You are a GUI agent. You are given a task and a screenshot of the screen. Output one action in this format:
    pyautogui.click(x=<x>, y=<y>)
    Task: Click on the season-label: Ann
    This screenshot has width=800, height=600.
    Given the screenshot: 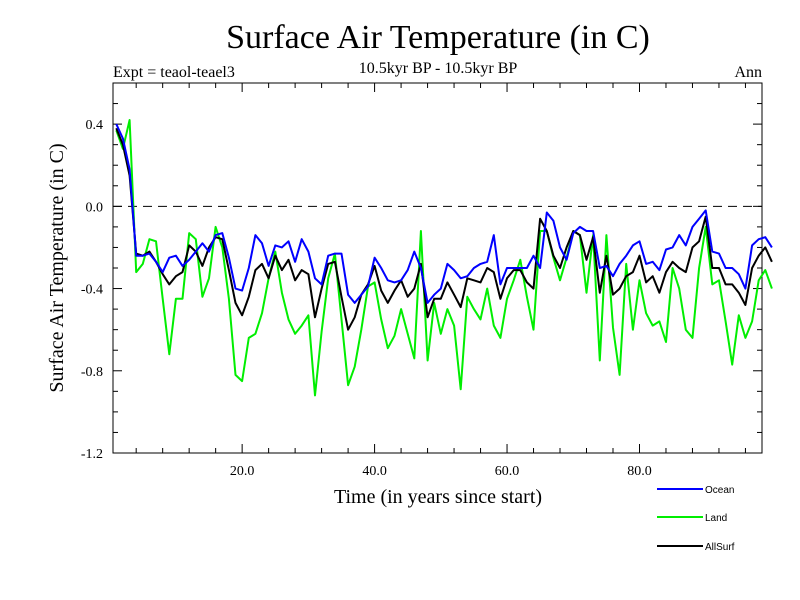 What is the action you would take?
    pyautogui.click(x=748, y=72)
    